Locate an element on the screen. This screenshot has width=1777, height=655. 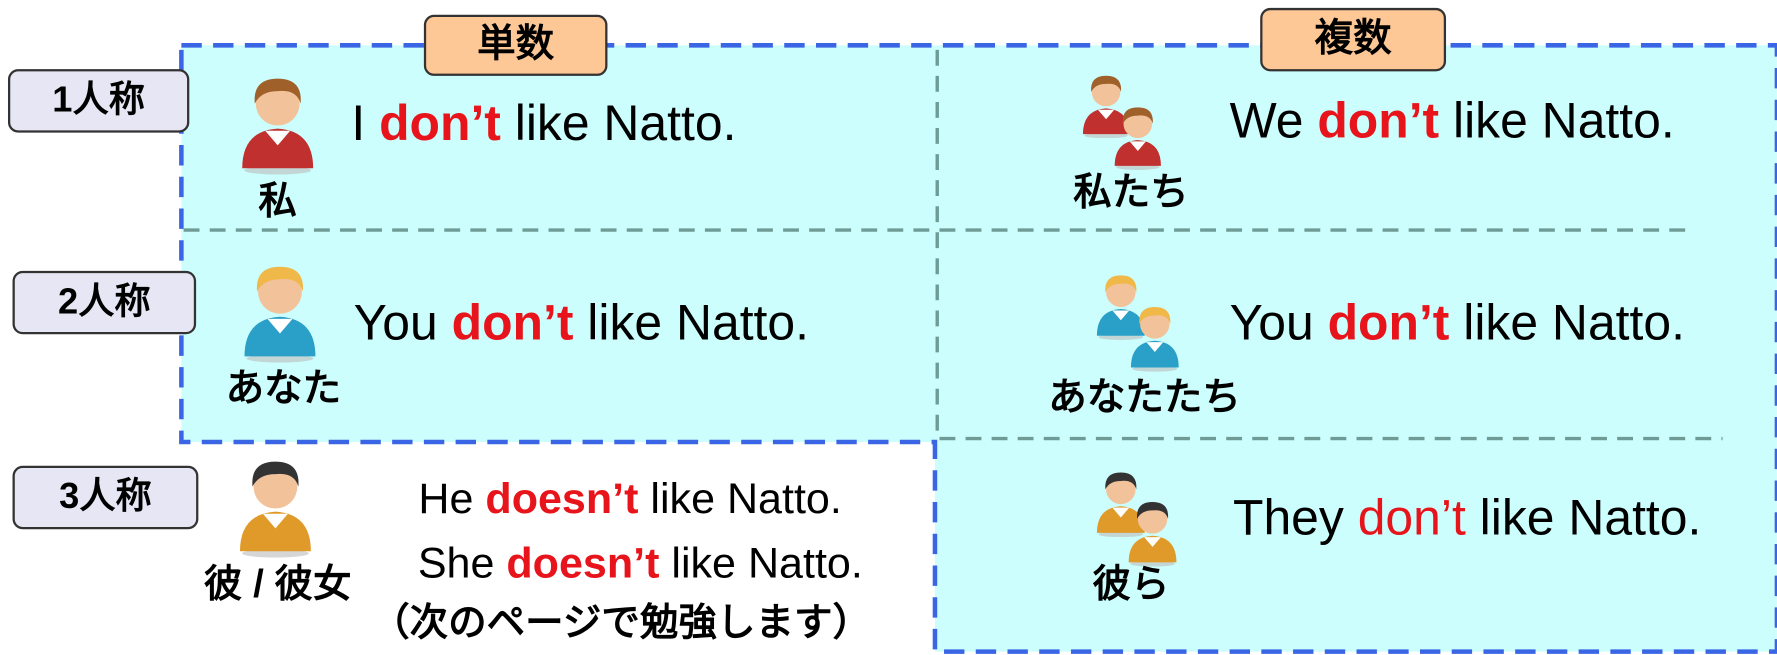
person-icon is located at coordinates (275, 509).